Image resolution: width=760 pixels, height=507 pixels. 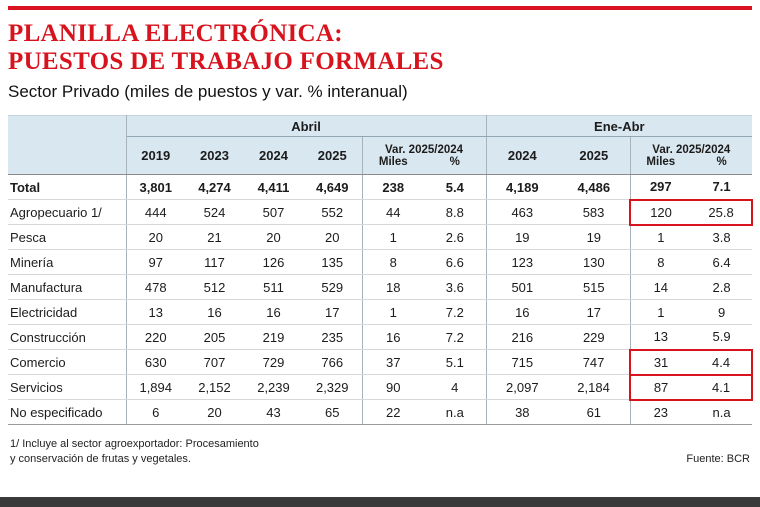 I want to click on cell: 126, so click(x=273, y=262).